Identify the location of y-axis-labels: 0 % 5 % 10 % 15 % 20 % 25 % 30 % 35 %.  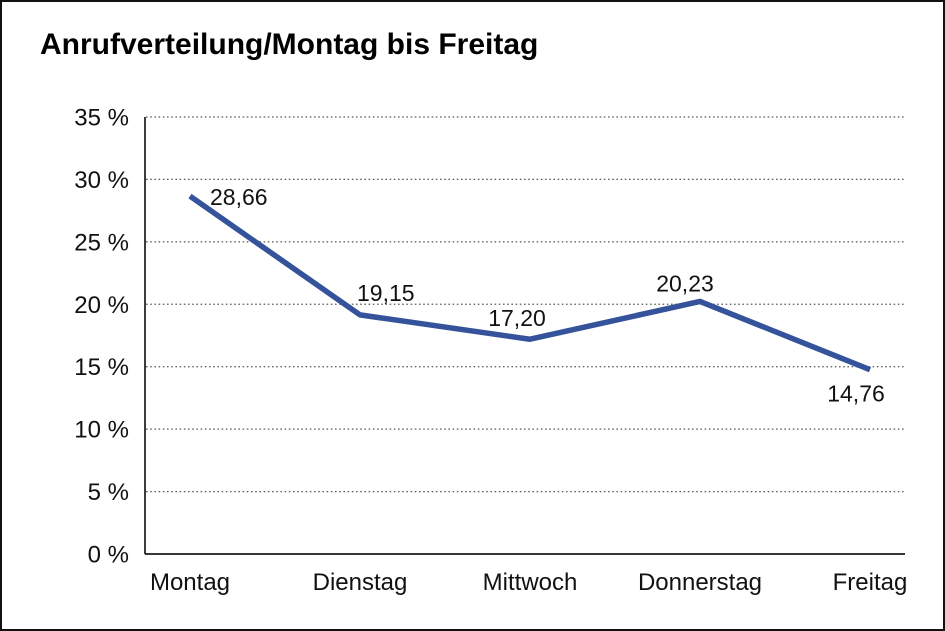
(101, 337).